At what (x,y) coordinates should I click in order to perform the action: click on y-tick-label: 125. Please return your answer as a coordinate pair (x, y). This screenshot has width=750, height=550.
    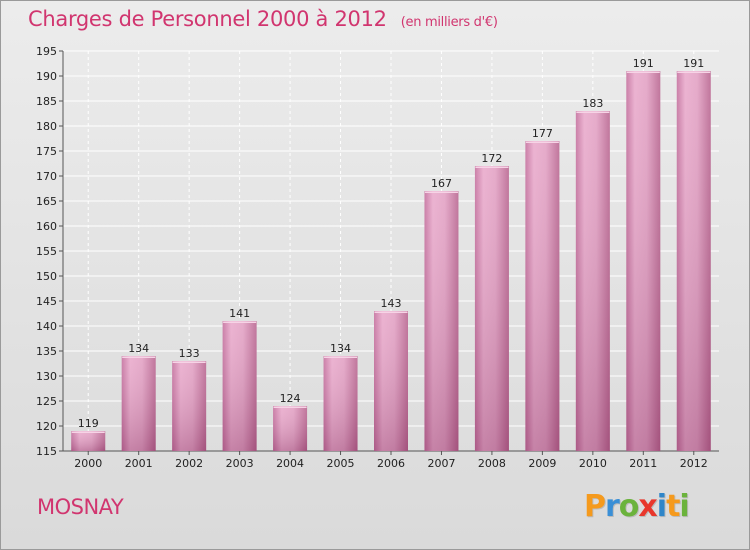
    Looking at the image, I should click on (46, 401).